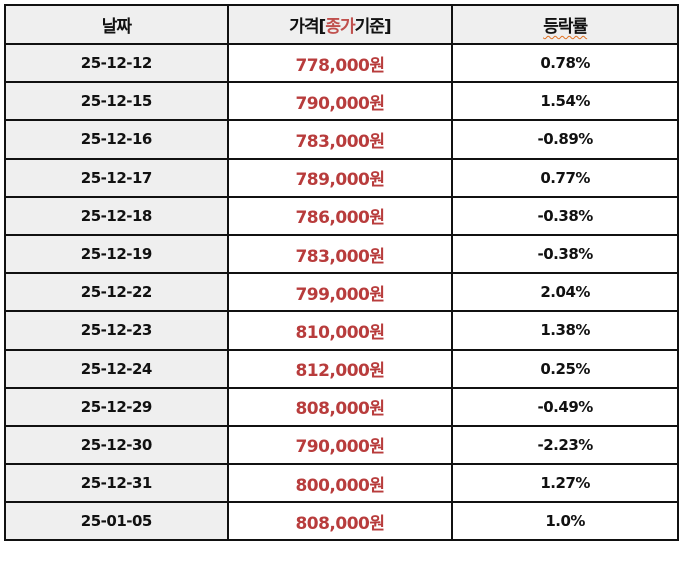  Describe the element at coordinates (116, 483) in the screenshot. I see `date-cell: 25-12-31` at that location.